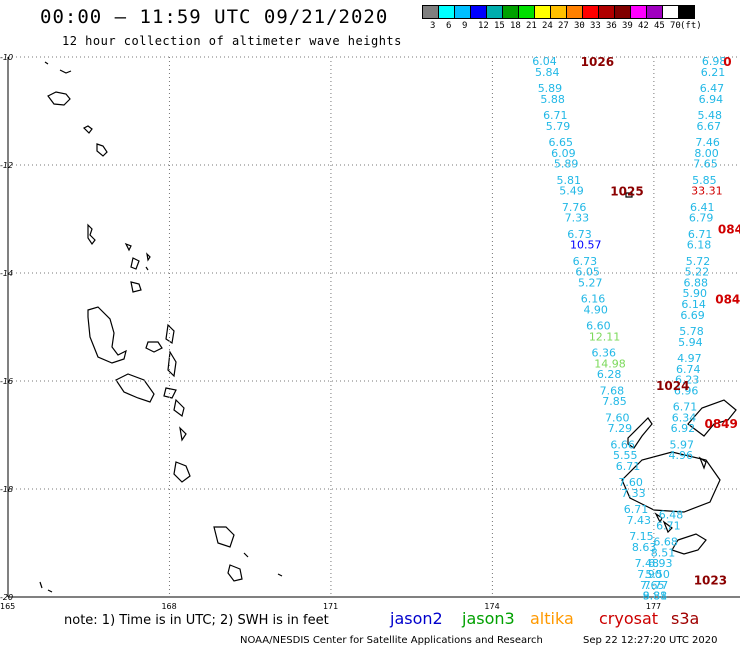 Image resolution: width=740 pixels, height=650 pixels. Describe the element at coordinates (558, 126) in the screenshot. I see `wave-height-value: 5.79` at that location.